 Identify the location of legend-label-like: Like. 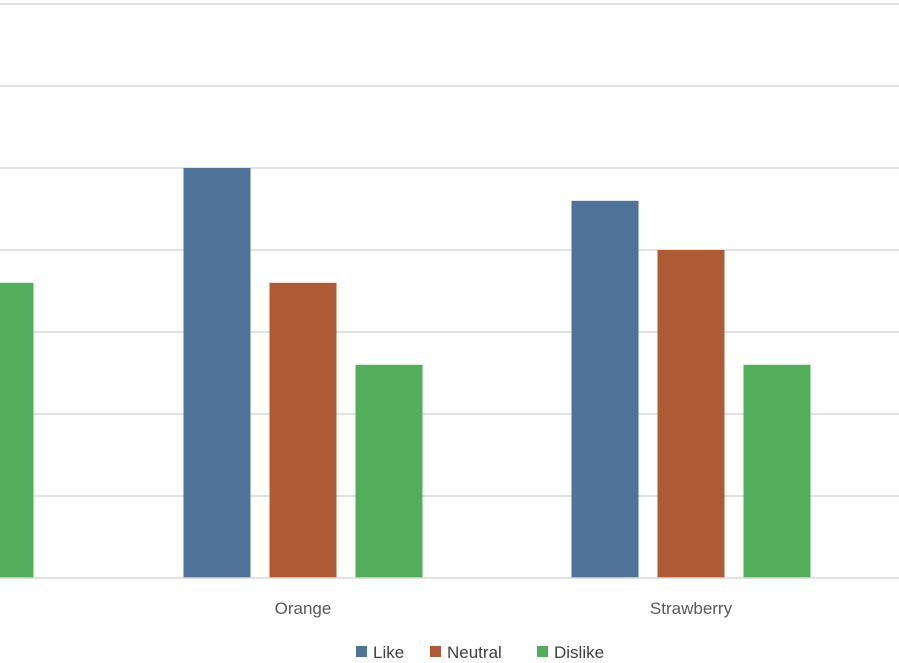
(388, 652).